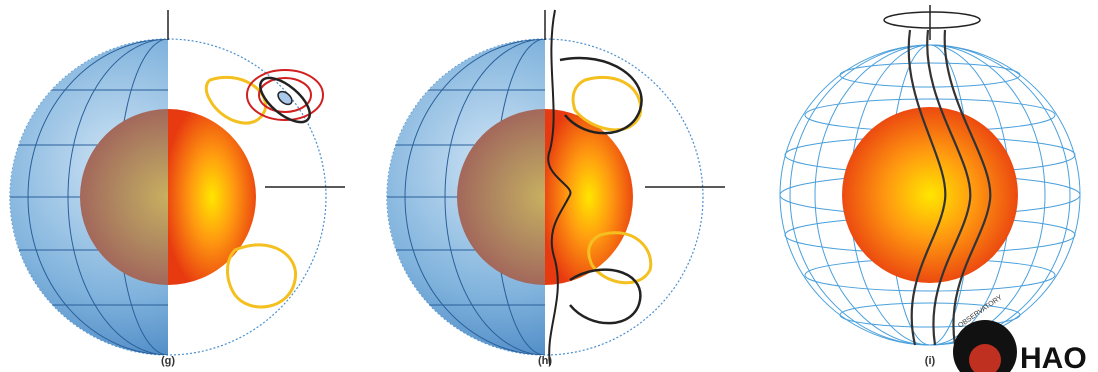  Describe the element at coordinates (1053, 357) in the screenshot. I see `logo-name: HAO` at that location.